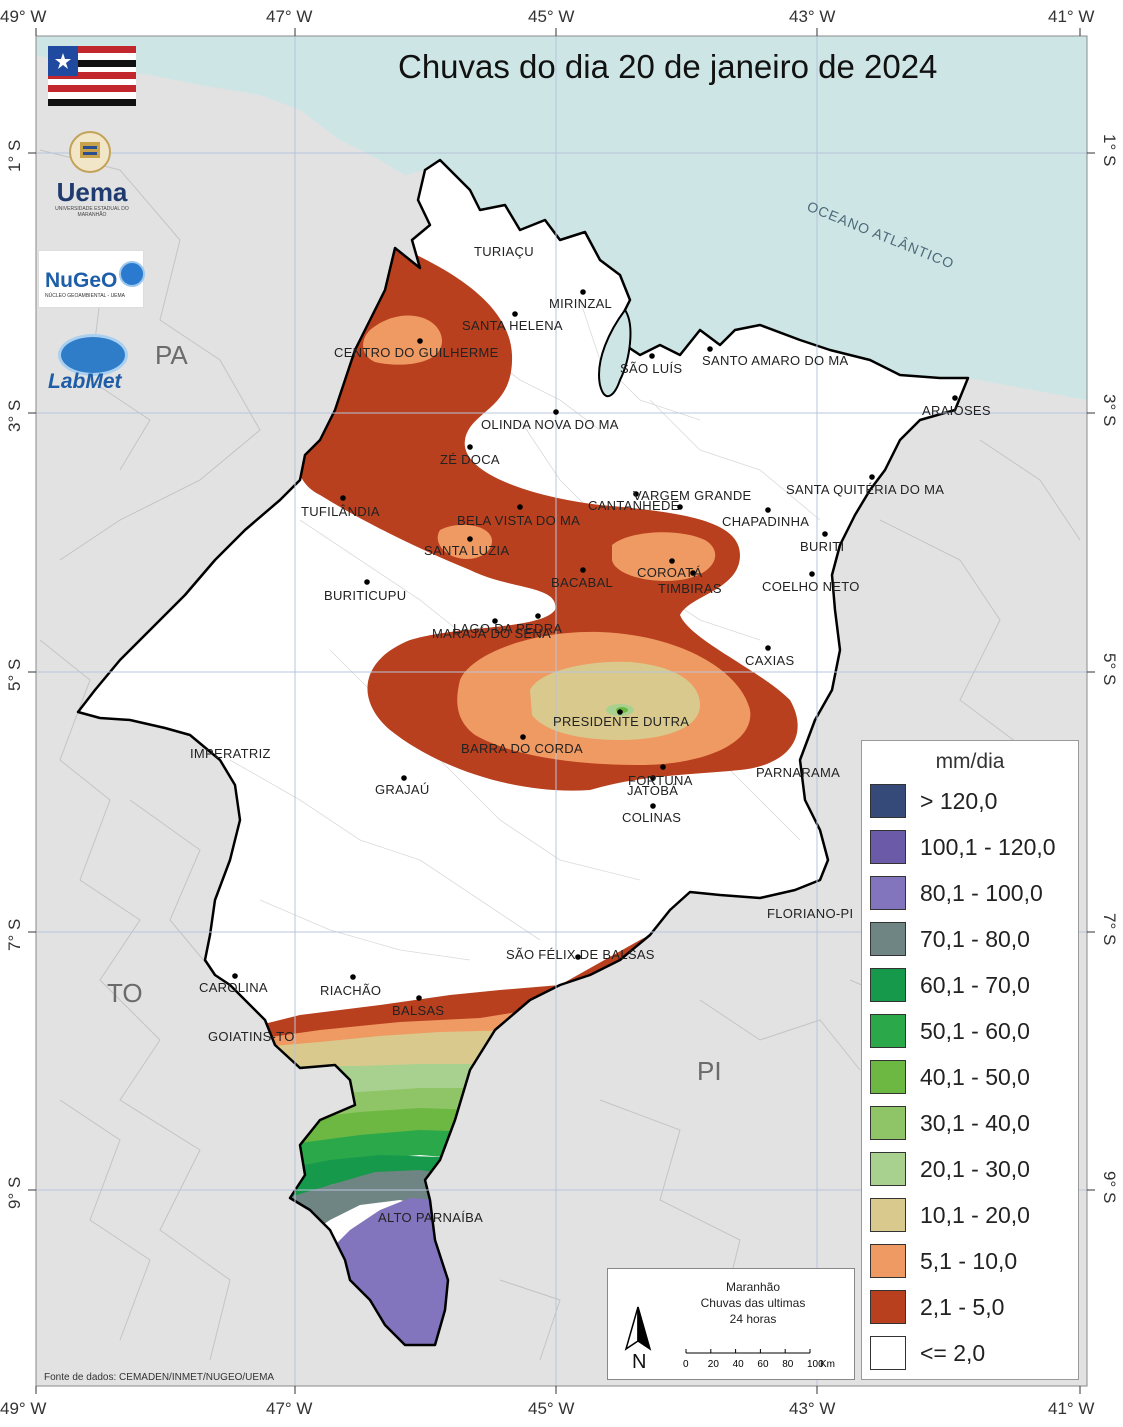 This screenshot has height=1427, width=1123. I want to click on nugeo-subtitle: NÚCLEO GEOAMBIENTAL - UEMA, so click(85, 296).